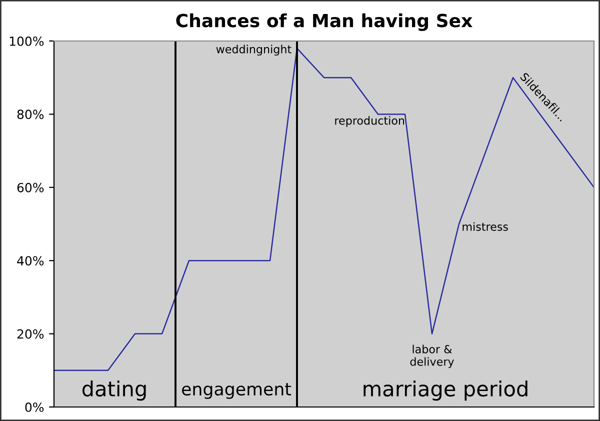 The height and width of the screenshot is (421, 600). Describe the element at coordinates (30, 187) in the screenshot. I see `y-tick-label: 60%` at that location.